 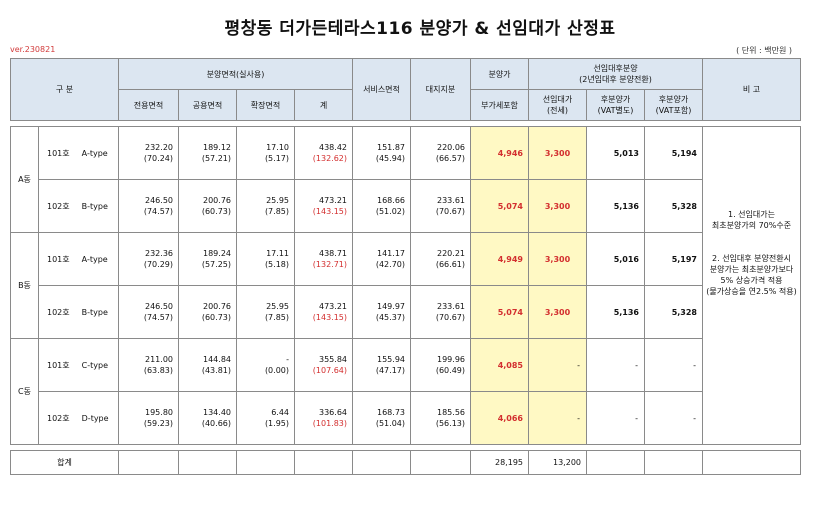 I want to click on sale-price-cell: 4,949, so click(x=499, y=259).